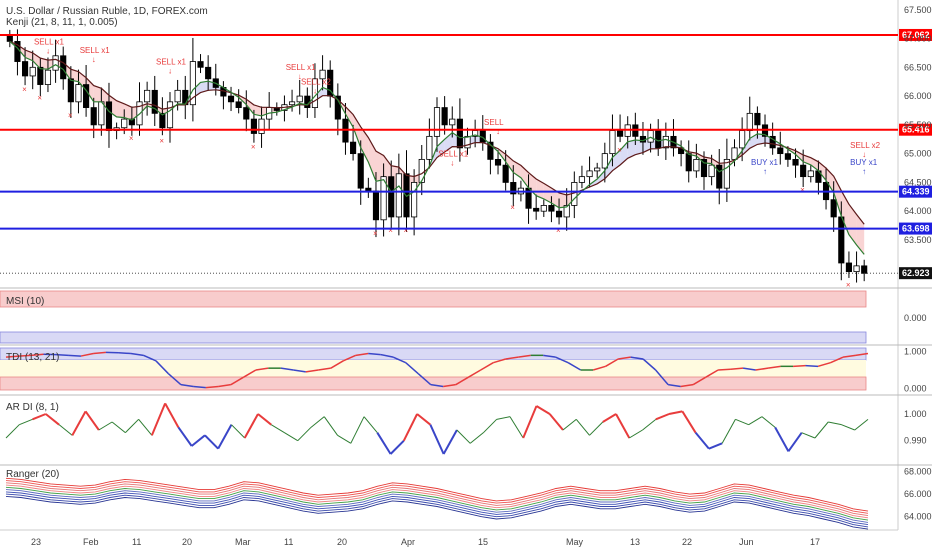 The image size is (932, 550). What do you see at coordinates (62, 22) in the screenshot?
I see `indicator-kenji-label: Kenji (21, 8, 11, 1, 0.005)` at bounding box center [62, 22].